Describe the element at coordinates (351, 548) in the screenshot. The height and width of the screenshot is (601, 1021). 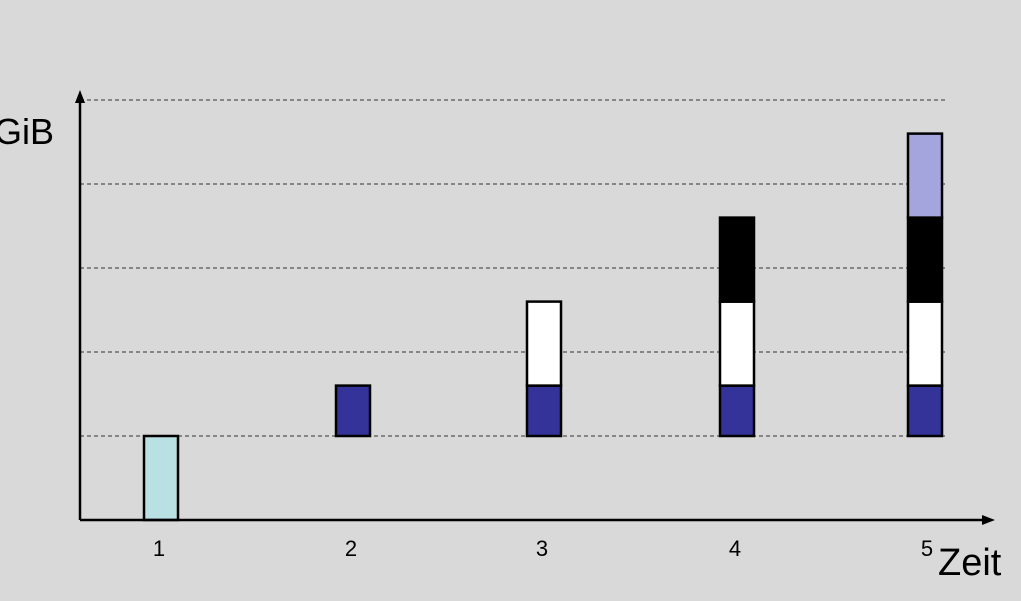
I see `x-tick-label: 2` at that location.